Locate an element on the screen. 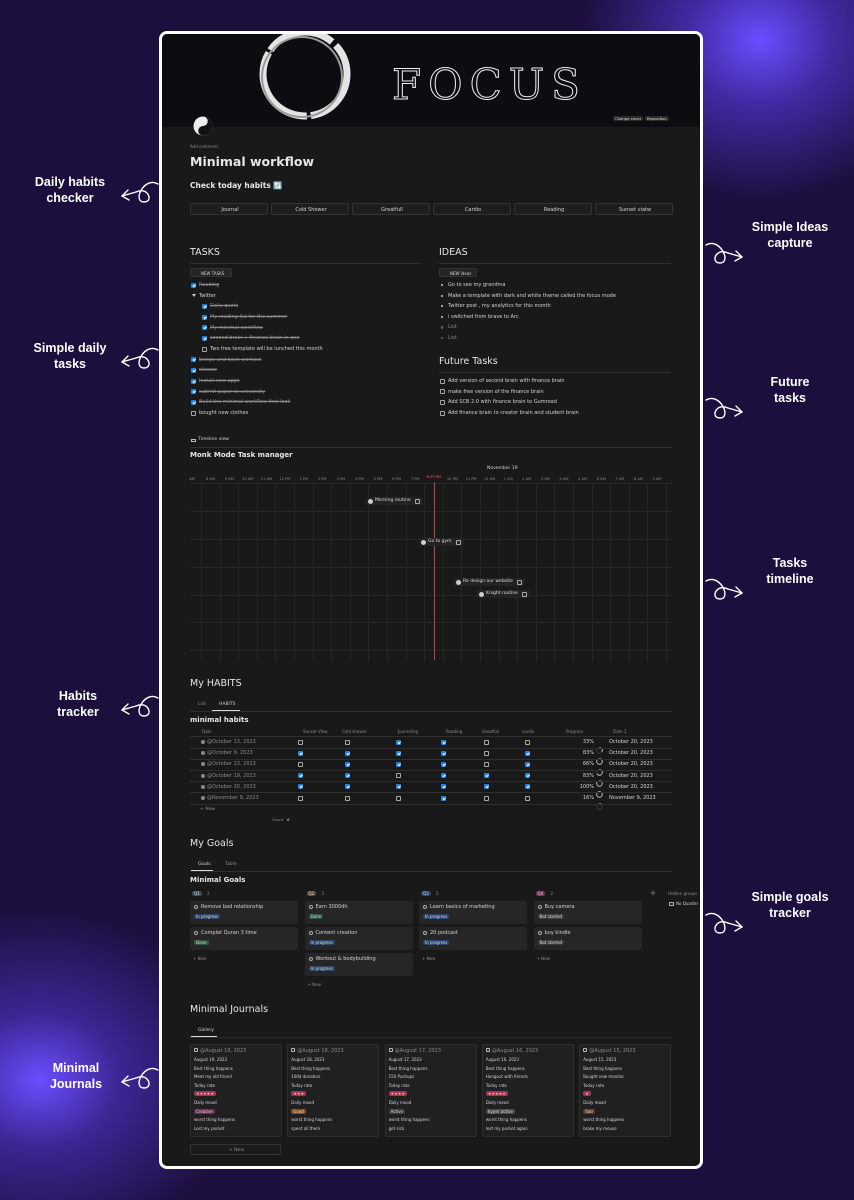 The width and height of the screenshot is (854, 1200). task-text: Build the minimal workflow first look is located at coordinates (245, 402).